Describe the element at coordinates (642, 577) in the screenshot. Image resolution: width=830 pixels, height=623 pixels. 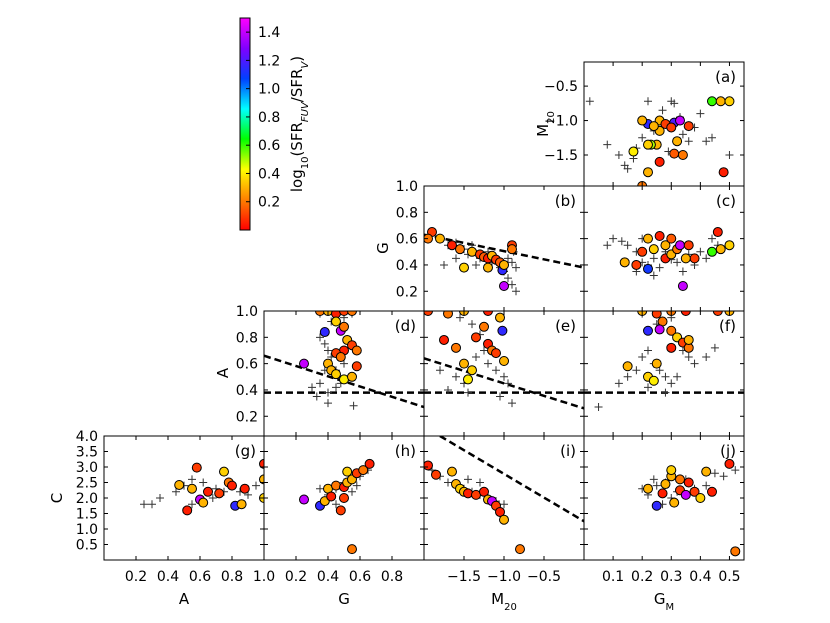
I see `x-tick-label-GM: 0.2` at that location.